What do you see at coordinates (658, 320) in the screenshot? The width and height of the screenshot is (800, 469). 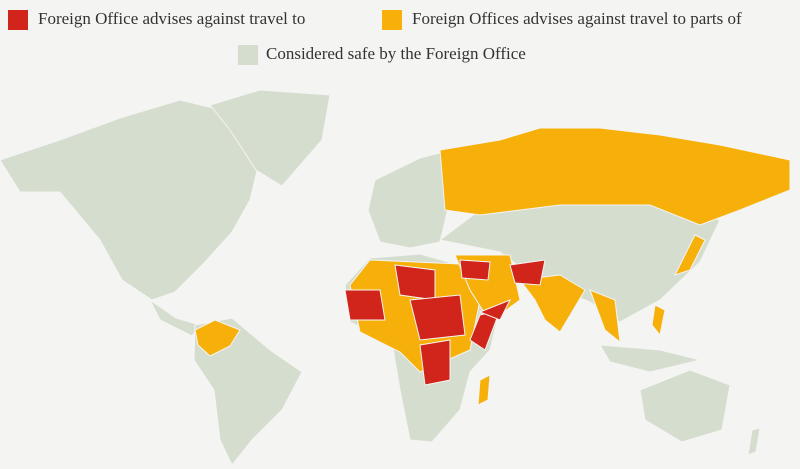 I see `philippines` at bounding box center [658, 320].